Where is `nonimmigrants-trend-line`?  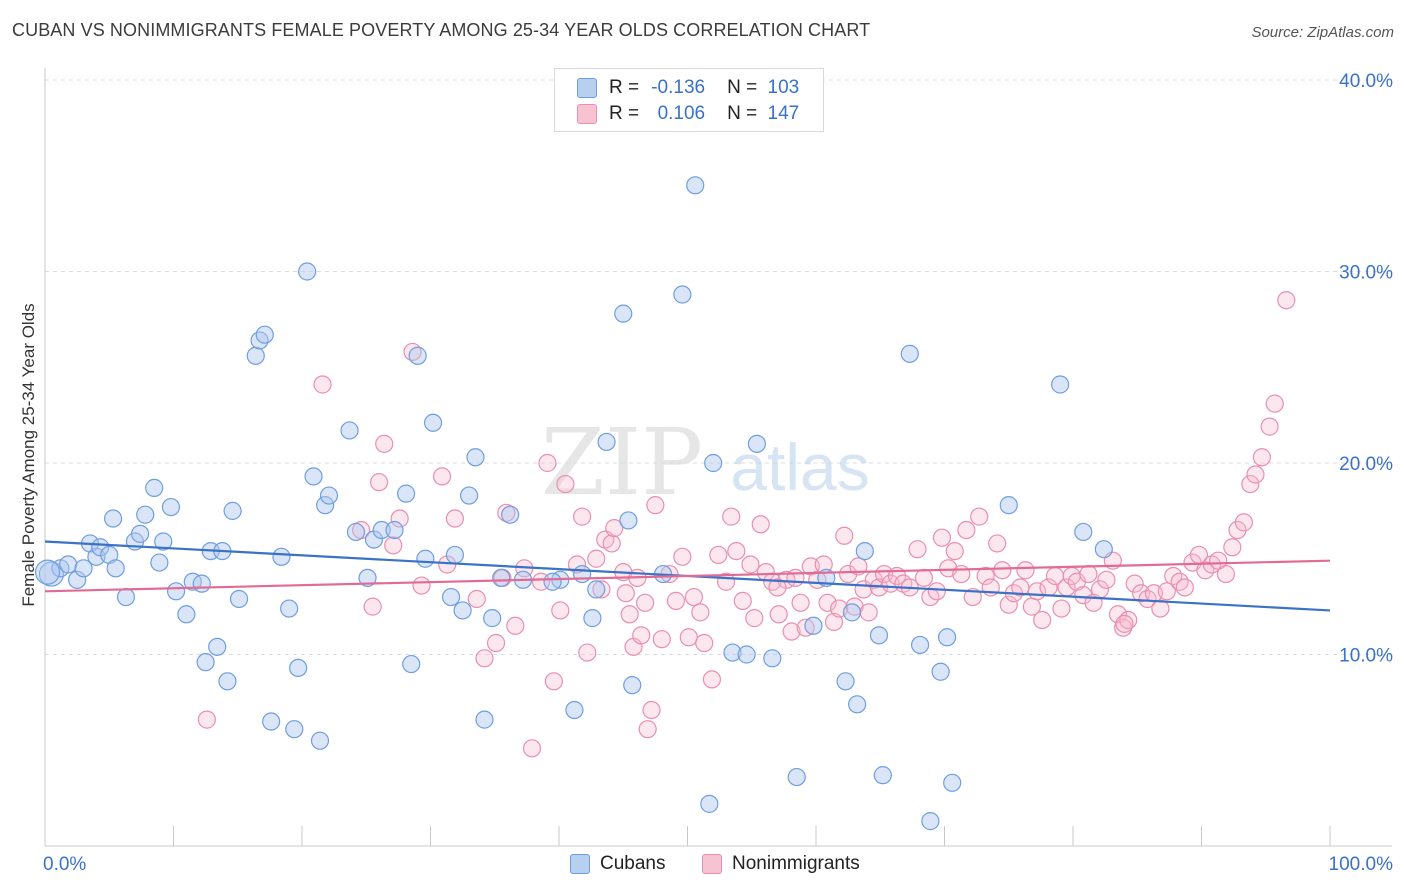 nonimmigrants-trend-line is located at coordinates (687, 576).